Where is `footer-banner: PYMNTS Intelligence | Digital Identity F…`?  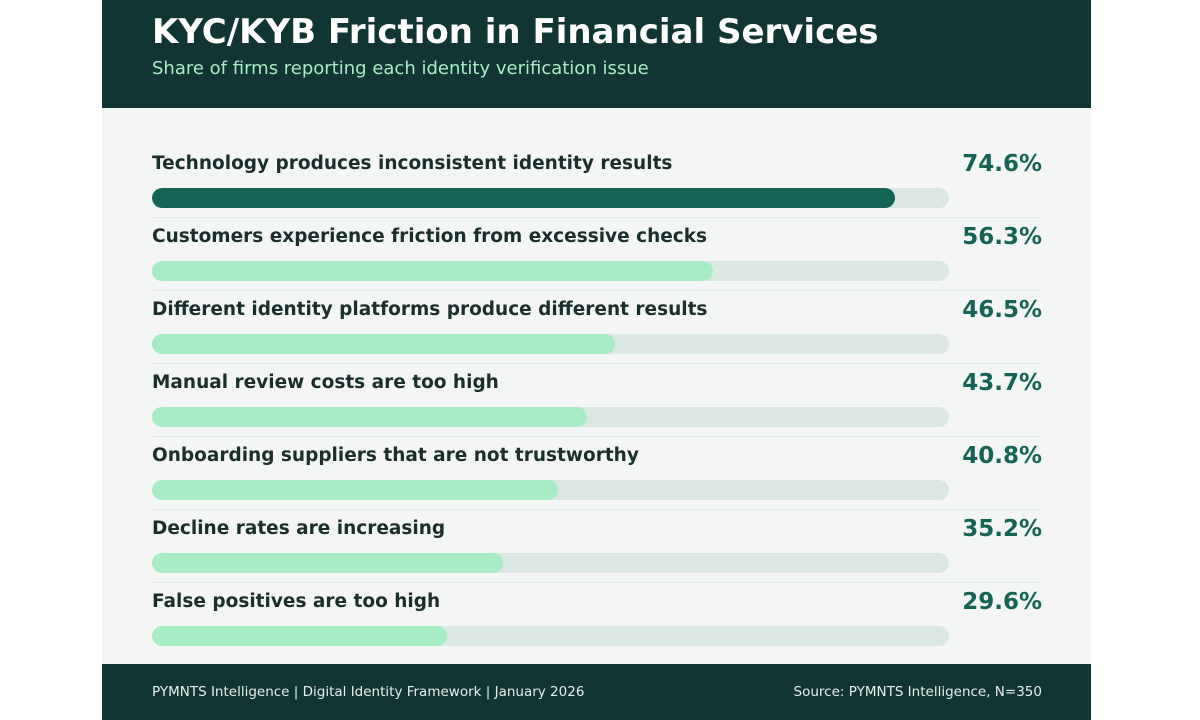 footer-banner: PYMNTS Intelligence | Digital Identity F… is located at coordinates (596, 692).